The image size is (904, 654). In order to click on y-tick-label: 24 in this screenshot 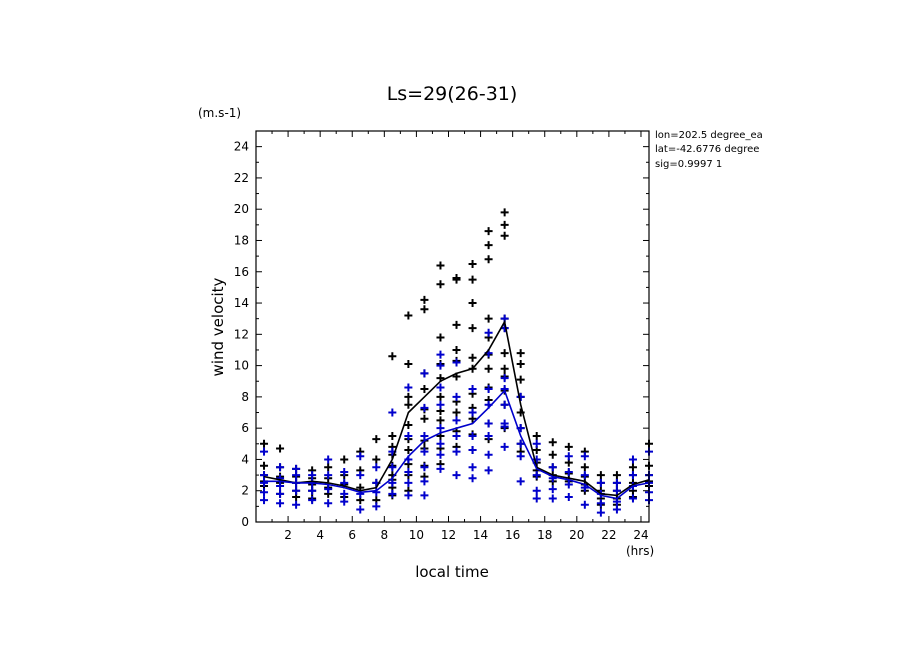, I will do `click(241, 147)`.